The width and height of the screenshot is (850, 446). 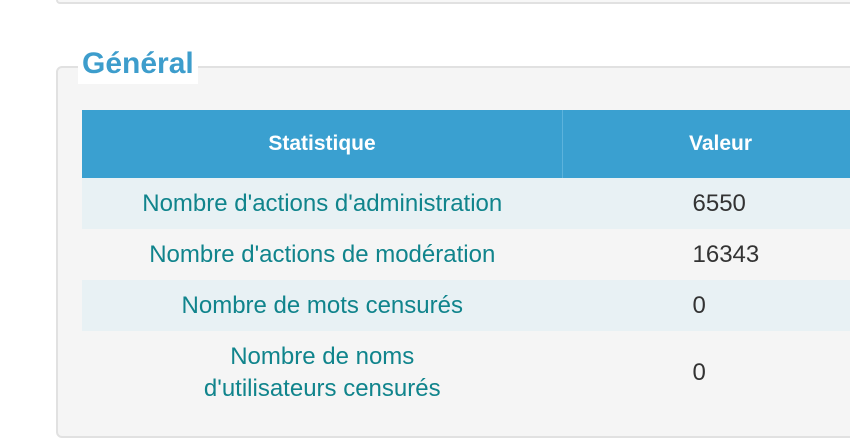 I want to click on table-header-row: Statistique Valeur, so click(x=466, y=144).